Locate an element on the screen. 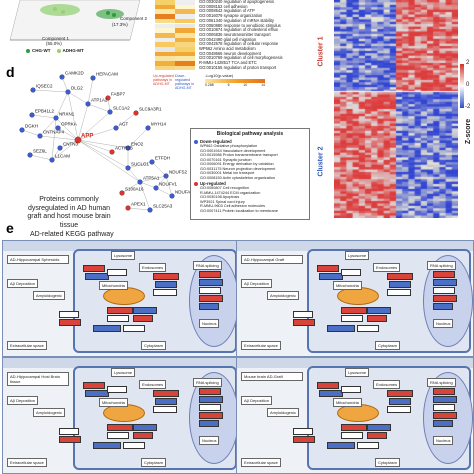  network-node: HEPACAM is located at coordinates (104, 76).